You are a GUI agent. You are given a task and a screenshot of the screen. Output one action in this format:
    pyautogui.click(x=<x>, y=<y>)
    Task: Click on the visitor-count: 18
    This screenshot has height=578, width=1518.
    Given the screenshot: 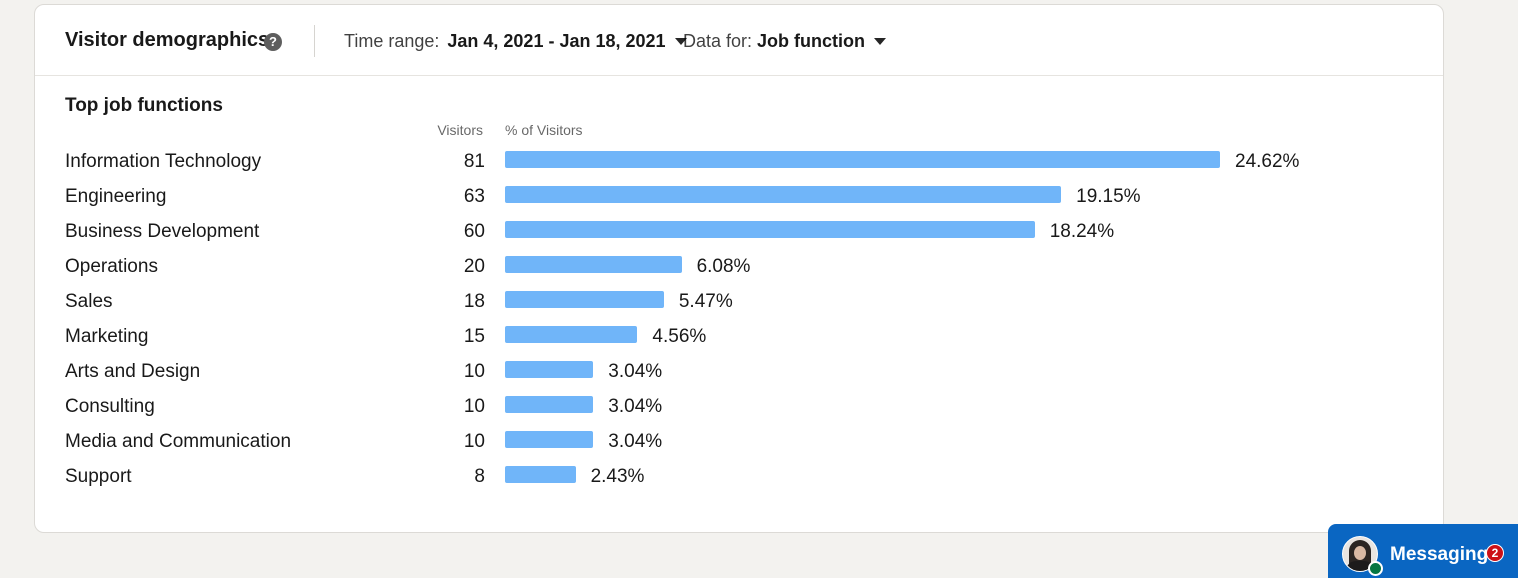 What is the action you would take?
    pyautogui.click(x=474, y=301)
    